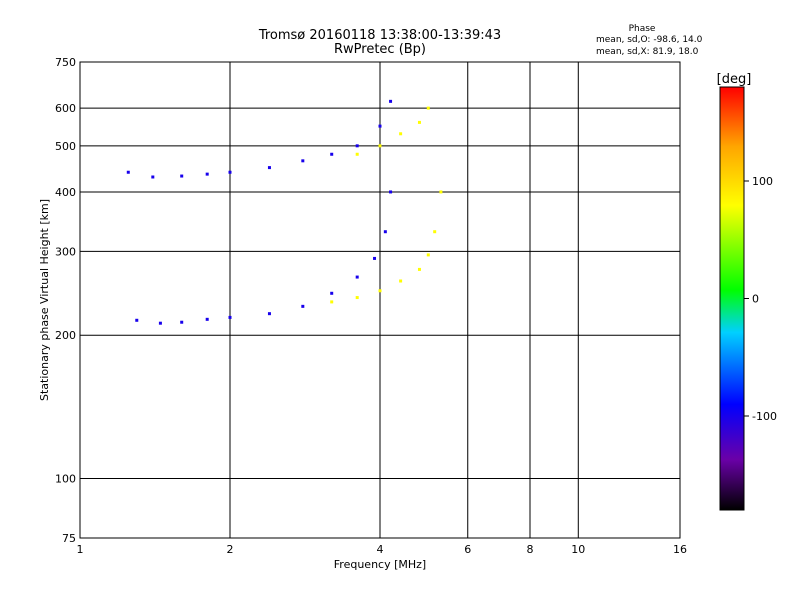 This screenshot has width=800, height=600. I want to click on data-points, so click(284, 212).